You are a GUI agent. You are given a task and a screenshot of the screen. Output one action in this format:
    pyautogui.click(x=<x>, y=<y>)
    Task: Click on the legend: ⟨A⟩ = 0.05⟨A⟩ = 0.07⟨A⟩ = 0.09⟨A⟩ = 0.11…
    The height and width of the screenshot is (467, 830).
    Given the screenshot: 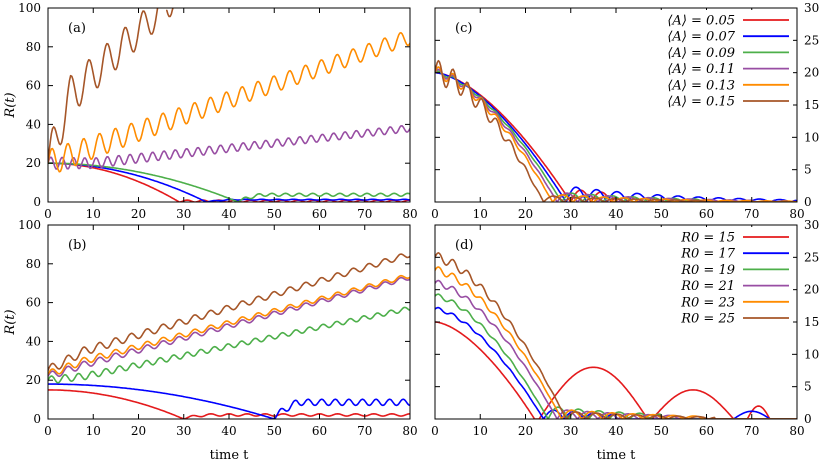 What is the action you would take?
    pyautogui.click(x=715, y=61)
    